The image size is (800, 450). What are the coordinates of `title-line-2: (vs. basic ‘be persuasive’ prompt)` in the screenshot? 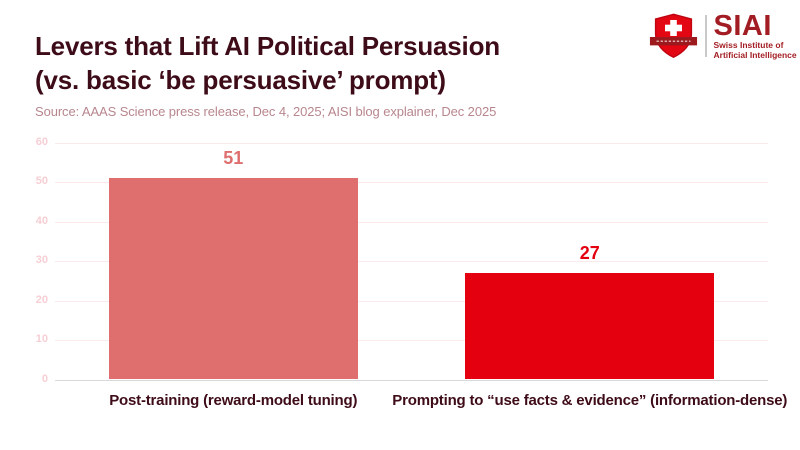 It's located at (240, 80).